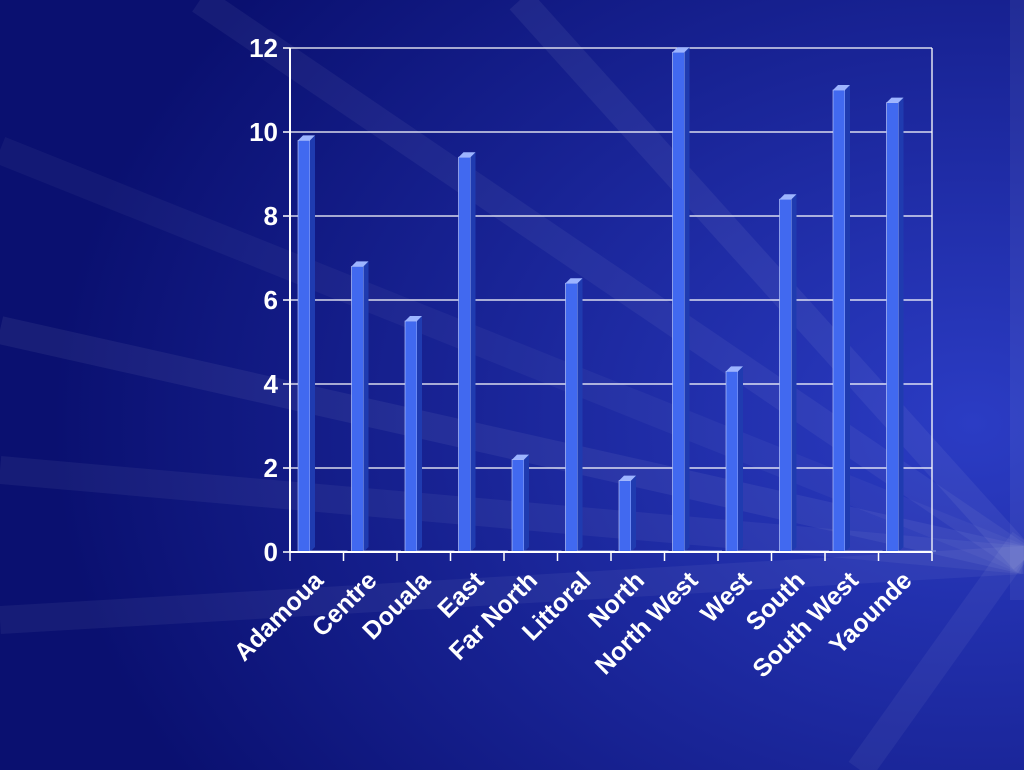  I want to click on y-tick-label: 4, so click(271, 384).